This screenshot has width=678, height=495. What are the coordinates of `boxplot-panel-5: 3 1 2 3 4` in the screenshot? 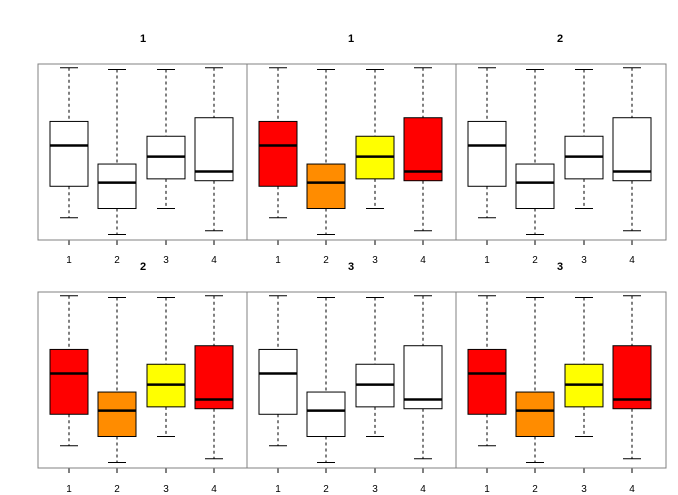 It's located at (351, 378).